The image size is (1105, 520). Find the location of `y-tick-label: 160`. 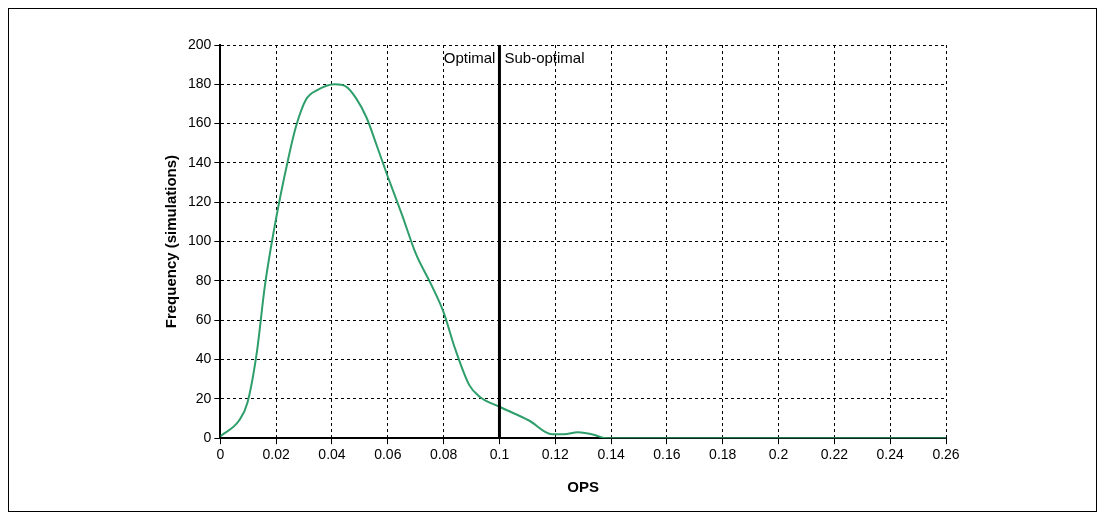

y-tick-label: 160 is located at coordinates (200, 122).